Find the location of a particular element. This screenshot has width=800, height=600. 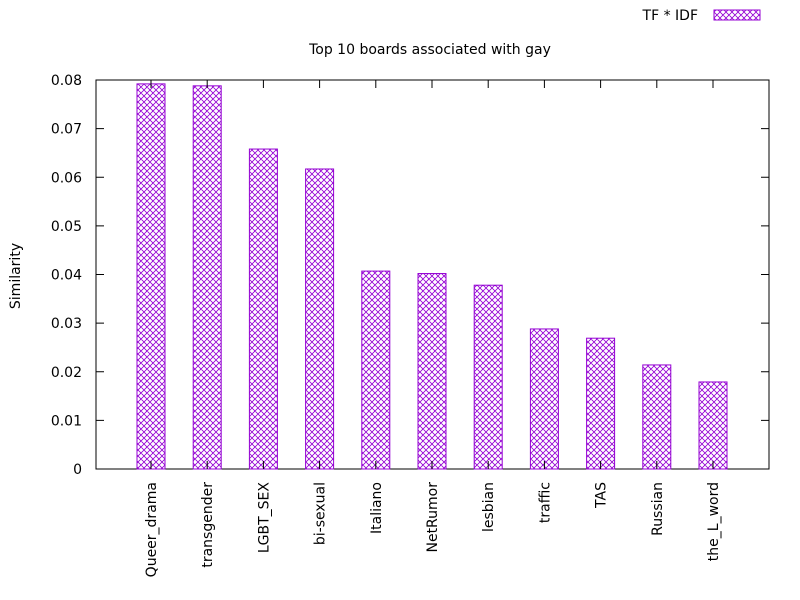

x-tick-label: transgender is located at coordinates (208, 525).